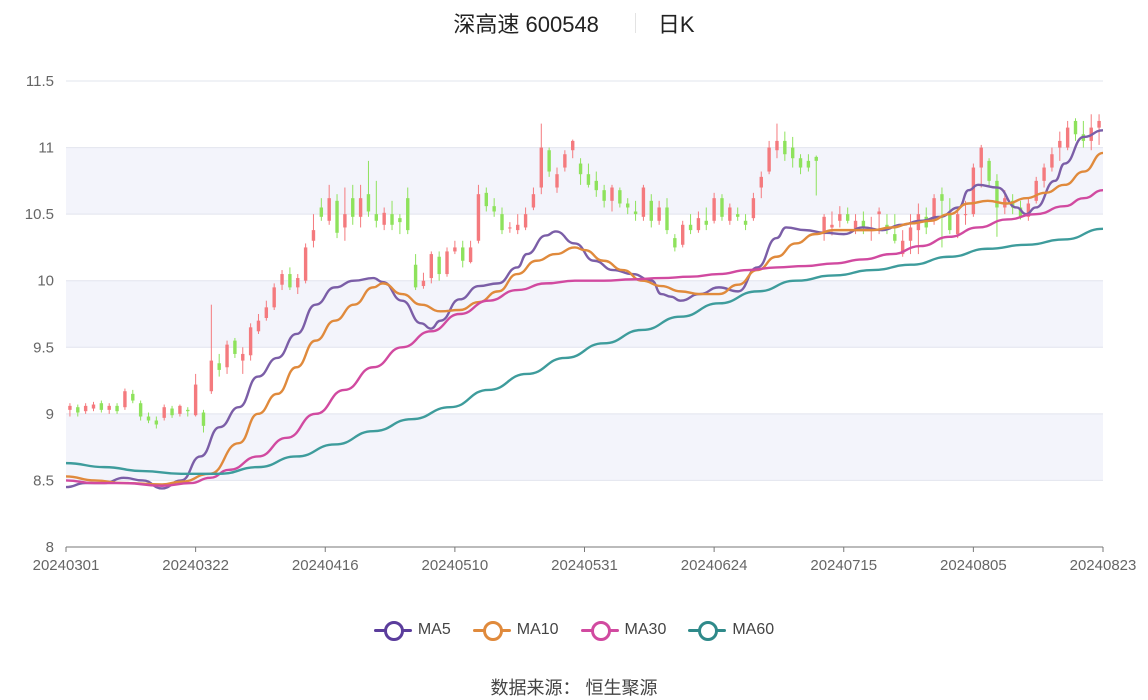 The image size is (1148, 700). I want to click on plot-band, so click(584, 447).